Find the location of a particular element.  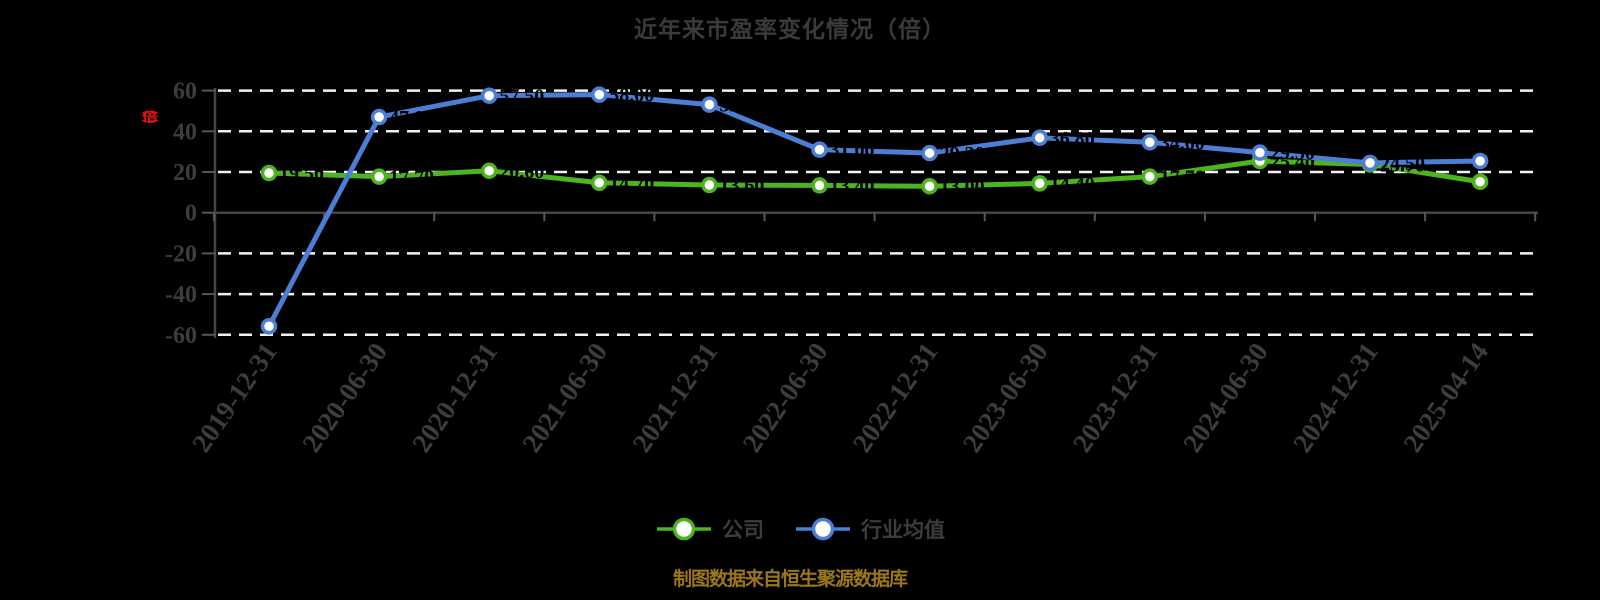

y-tick-label: -20 is located at coordinates (181, 254).